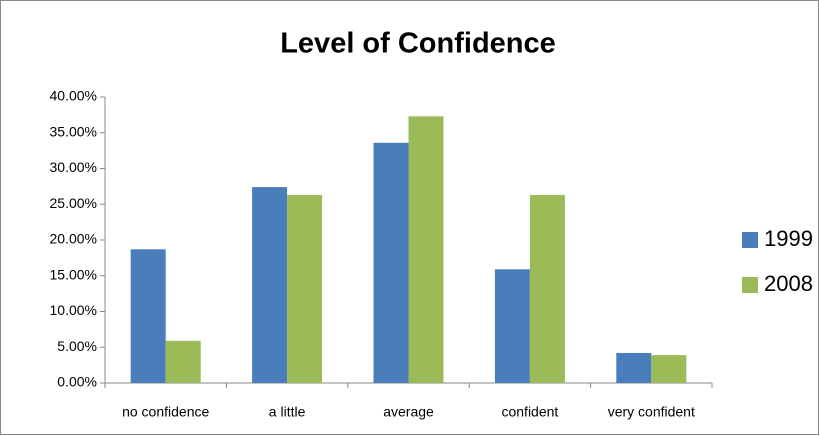 The width and height of the screenshot is (820, 436). What do you see at coordinates (651, 412) in the screenshot?
I see `x-tick-label: very confident` at bounding box center [651, 412].